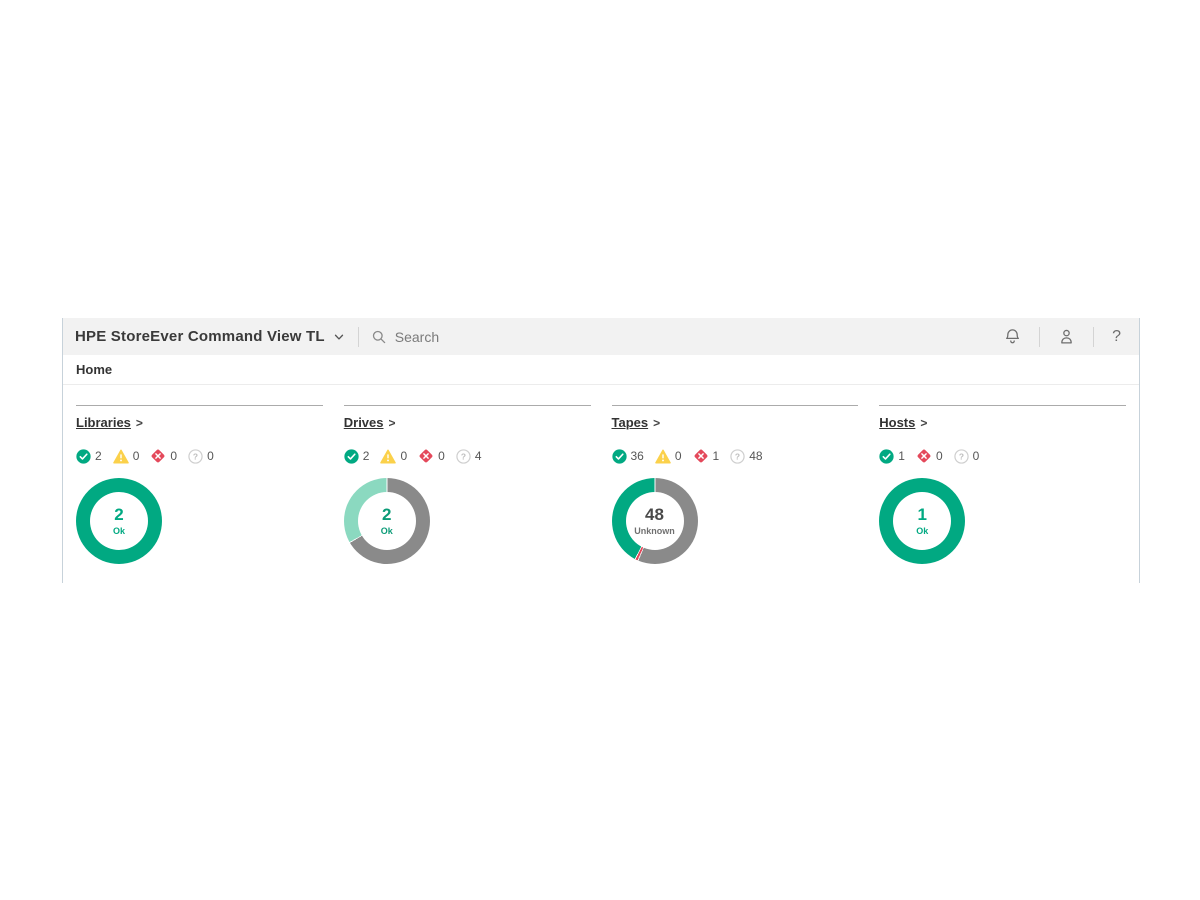  I want to click on hosts-link: Hosts, so click(897, 422).